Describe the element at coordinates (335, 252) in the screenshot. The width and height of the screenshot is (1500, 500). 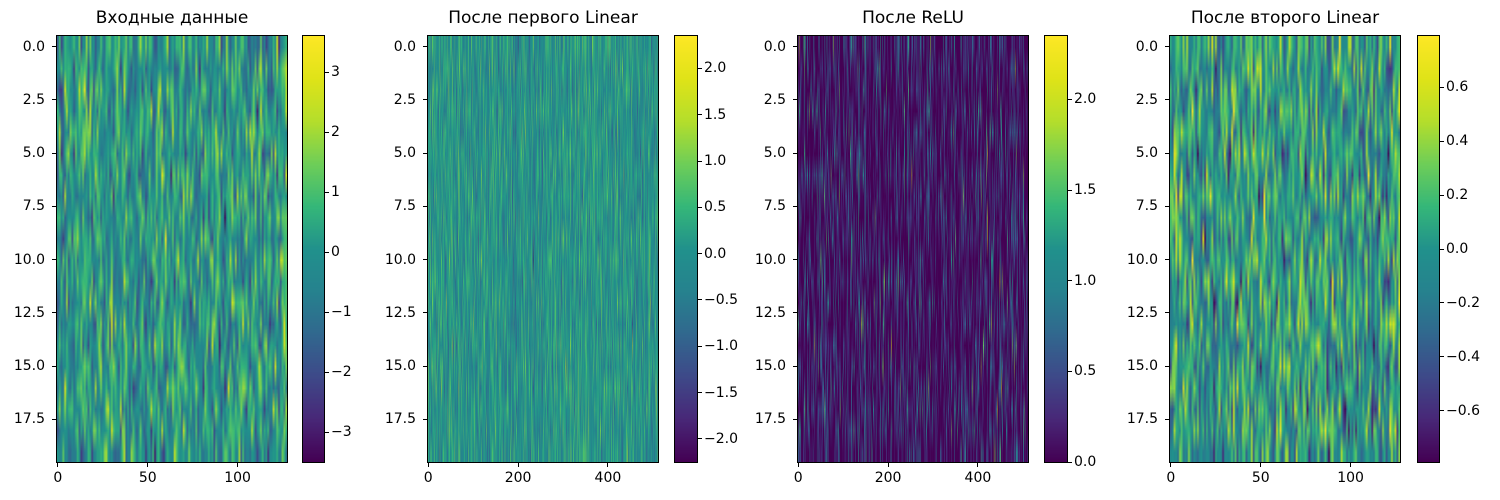
I see `colorbar-tick-label: 0` at that location.